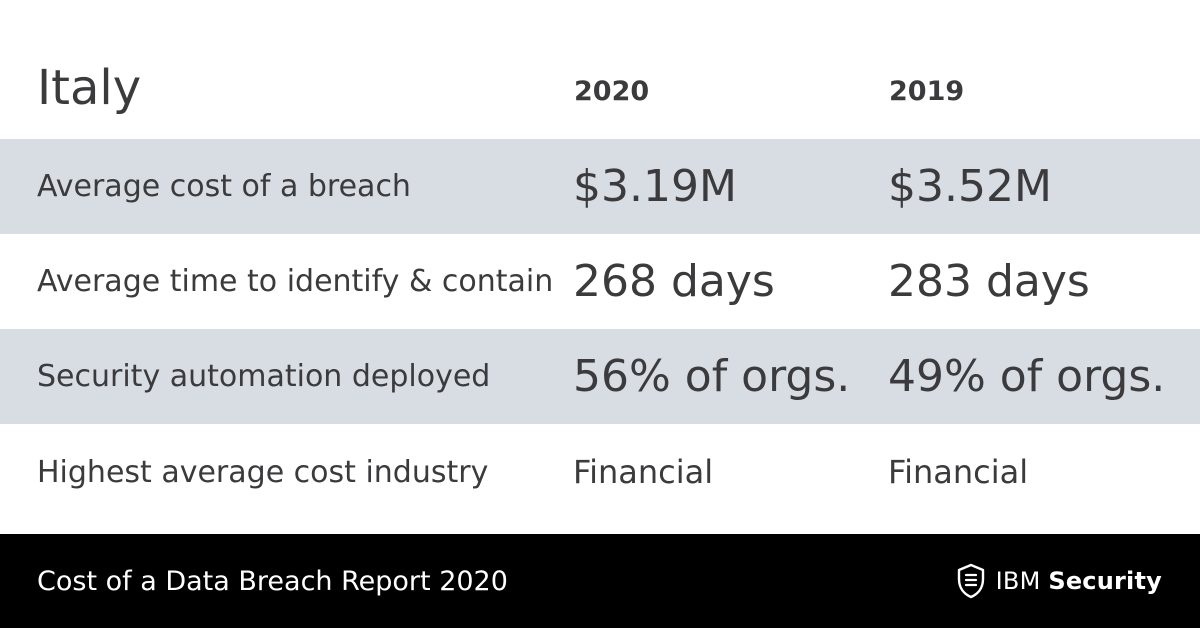 The width and height of the screenshot is (1200, 628). I want to click on year-2020-header: 2020, so click(612, 91).